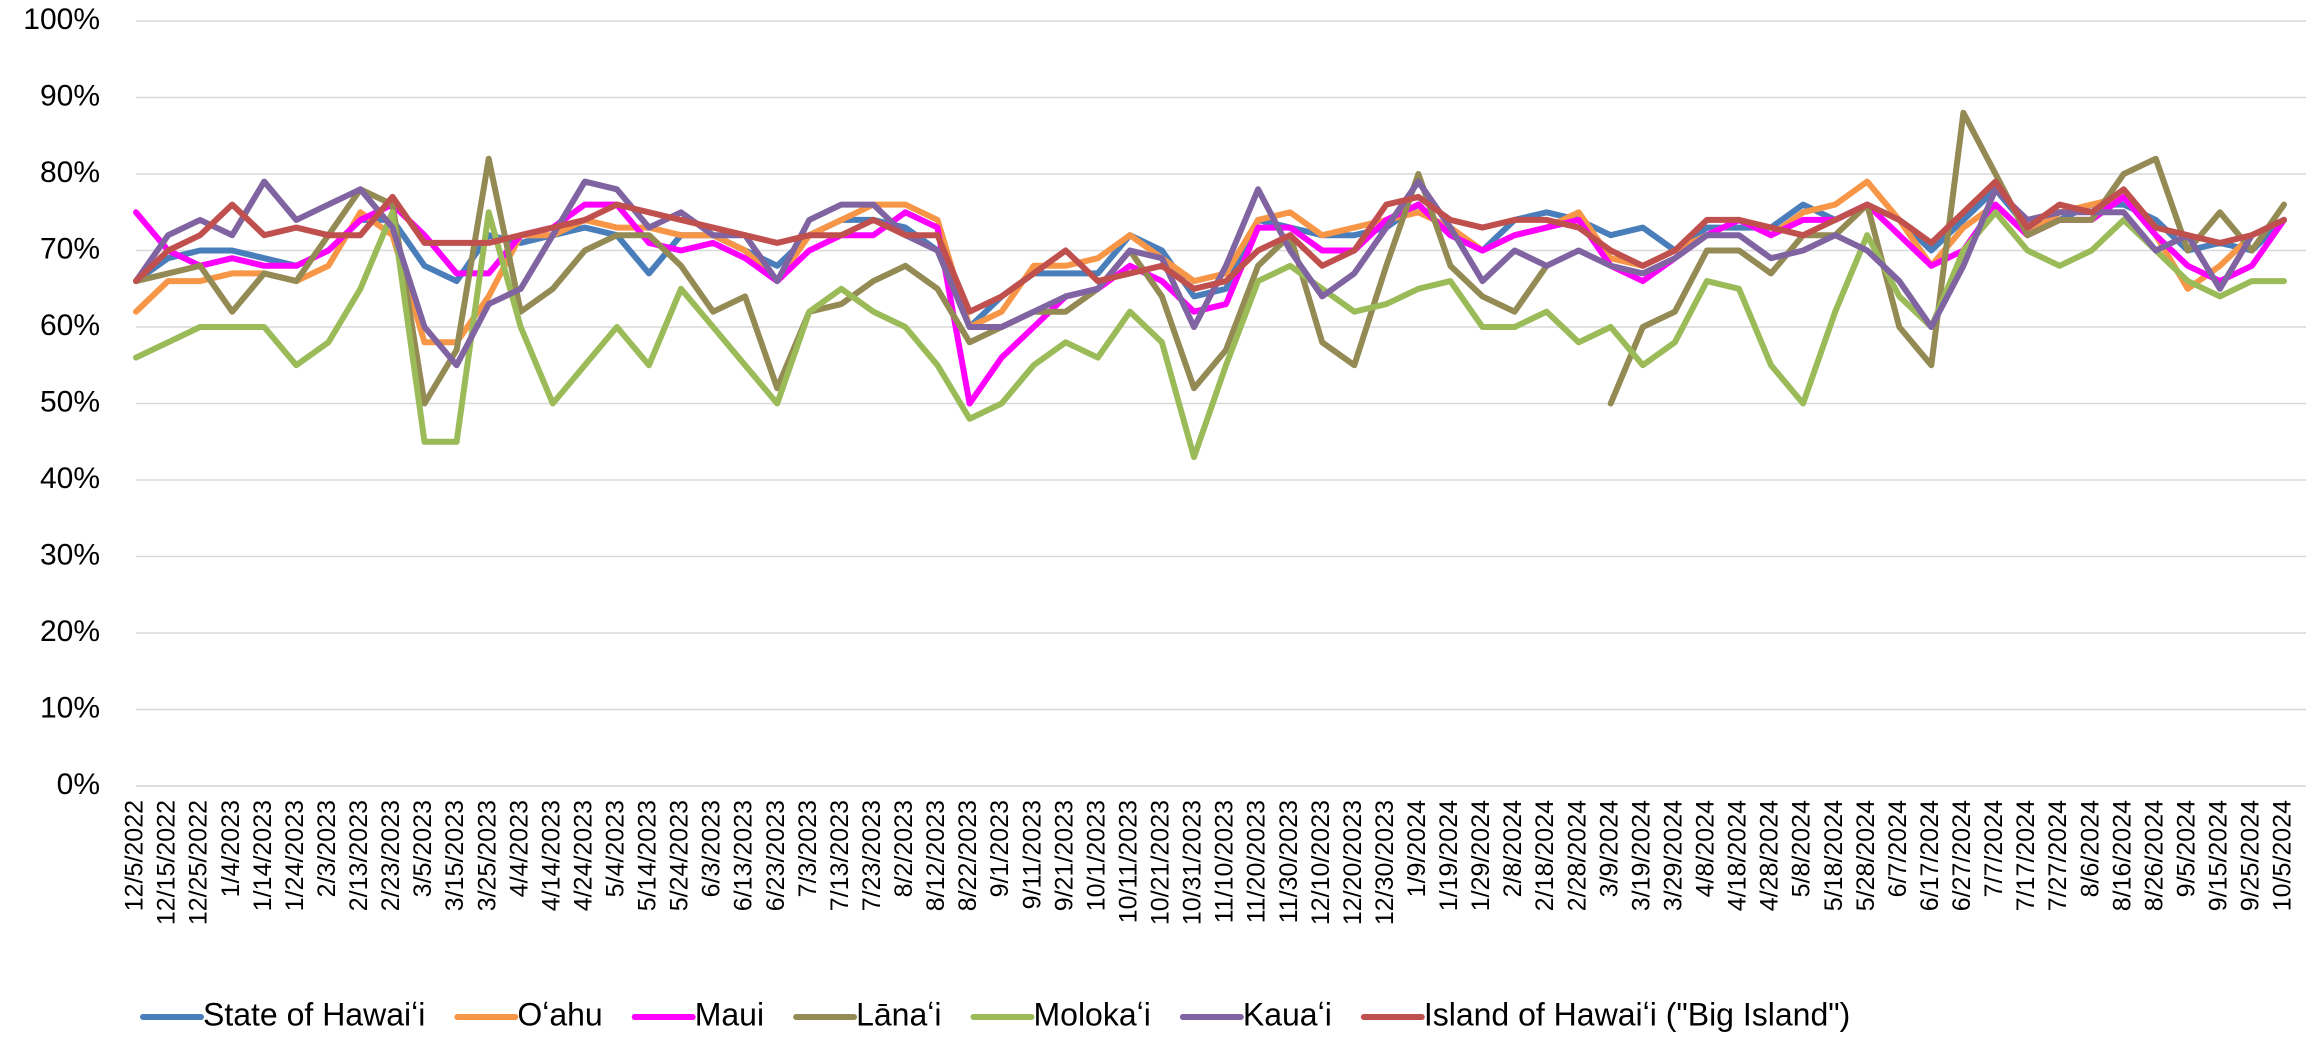 This screenshot has width=2318, height=1041. Describe the element at coordinates (2218, 855) in the screenshot. I see `x-tick-label: 9/15/2024` at that location.